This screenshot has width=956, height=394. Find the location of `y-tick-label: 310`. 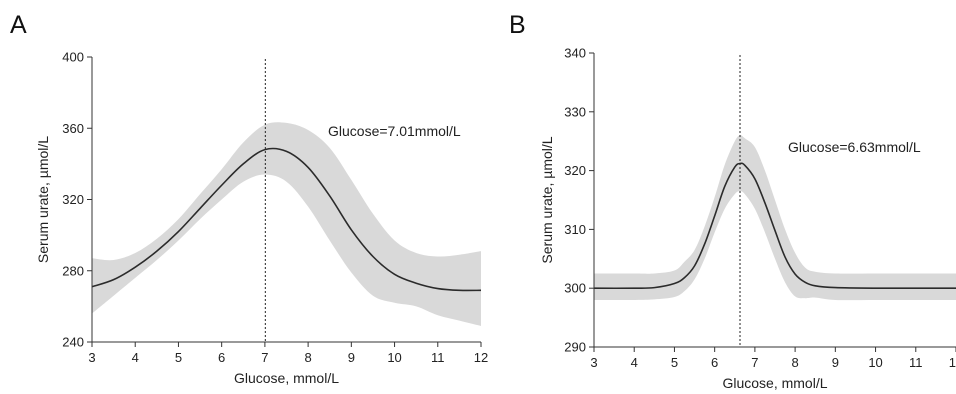

y-tick-label: 310 is located at coordinates (575, 229).